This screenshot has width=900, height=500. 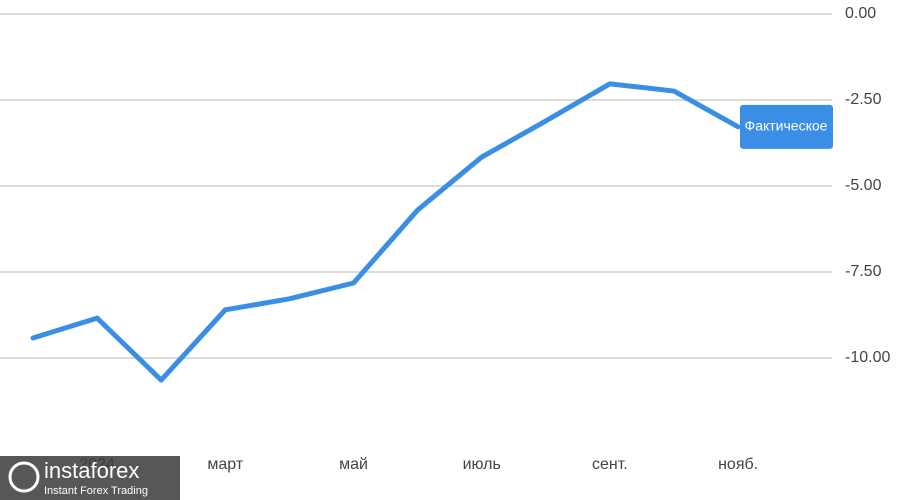 What do you see at coordinates (96, 491) in the screenshot?
I see `watermark-tagline: Instant Forex Trading` at bounding box center [96, 491].